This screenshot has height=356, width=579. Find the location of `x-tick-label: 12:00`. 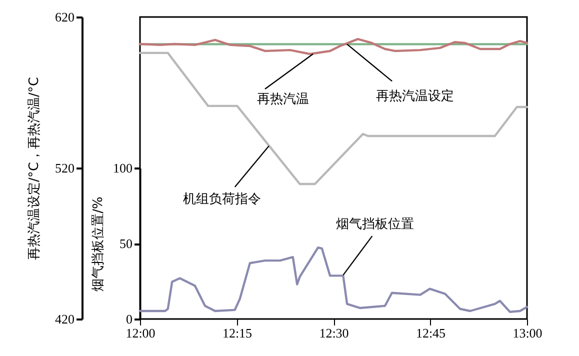

x-tick-label: 12:00 is located at coordinates (141, 333).